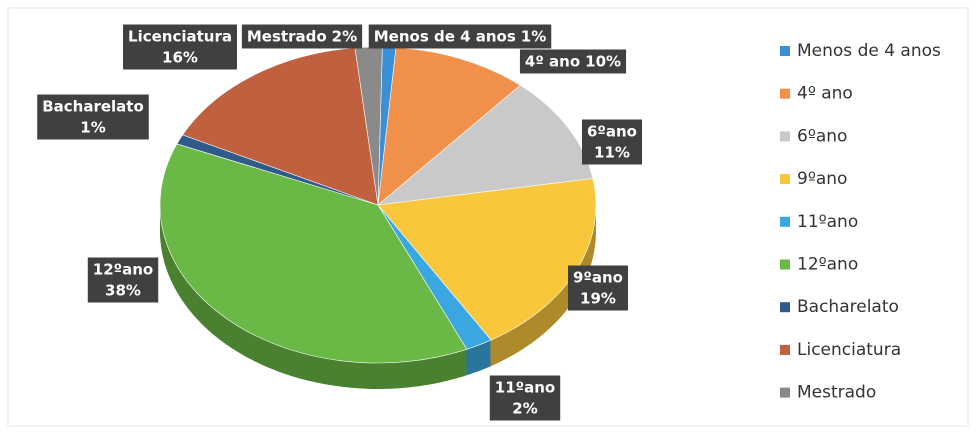 The image size is (978, 434). I want to click on data-label-name: 4º ano, so click(552, 62).